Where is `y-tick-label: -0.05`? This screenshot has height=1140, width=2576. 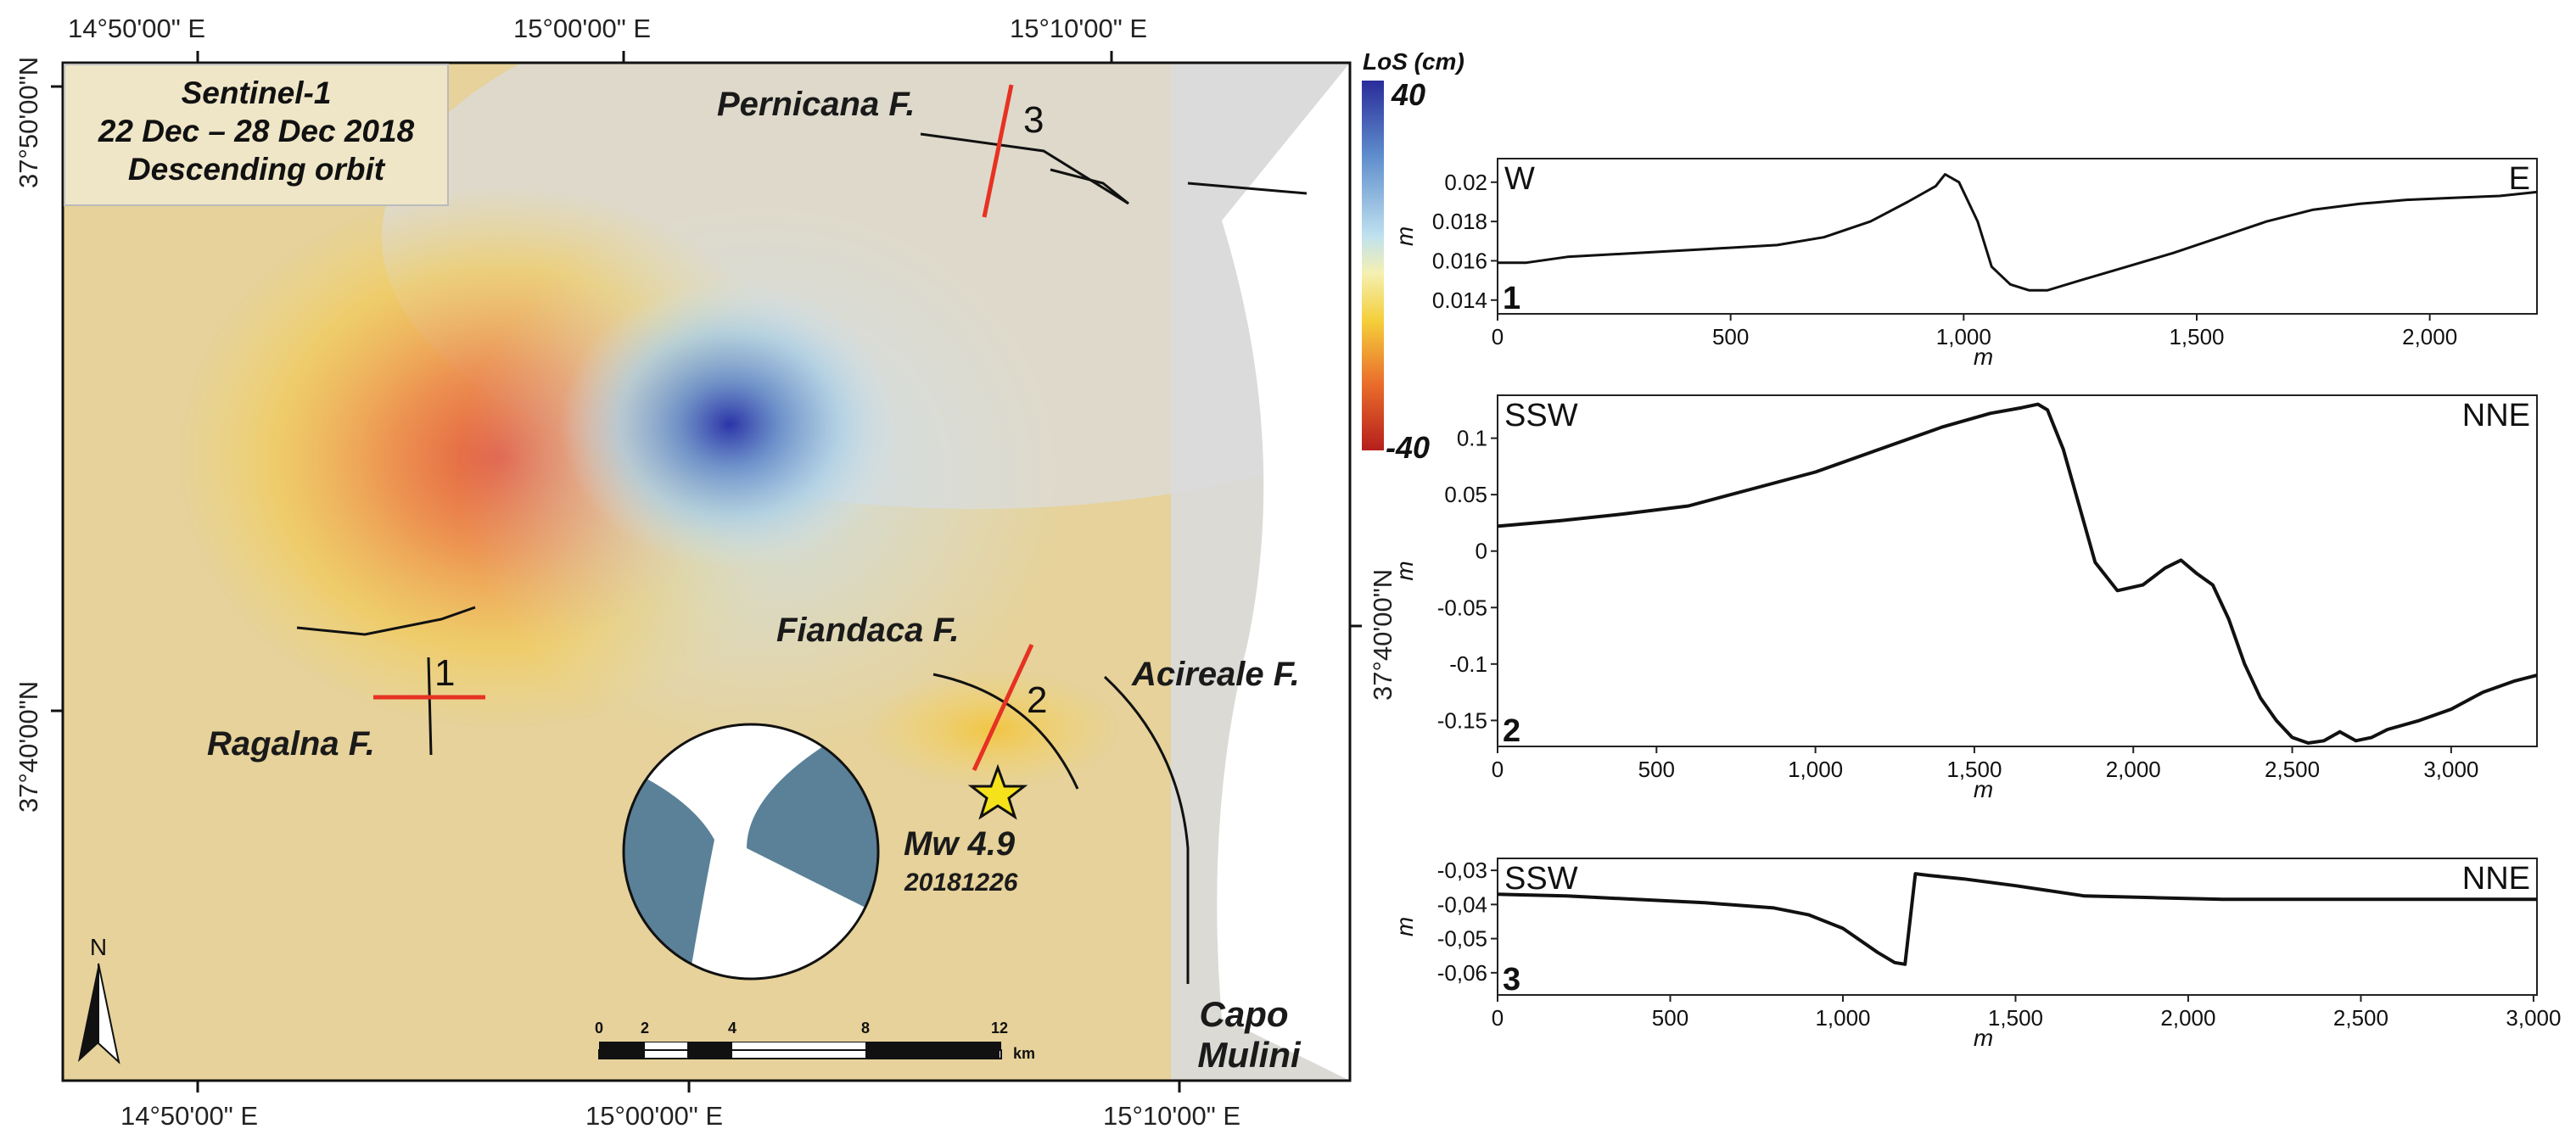
y-tick-label: -0.05 is located at coordinates (1462, 607).